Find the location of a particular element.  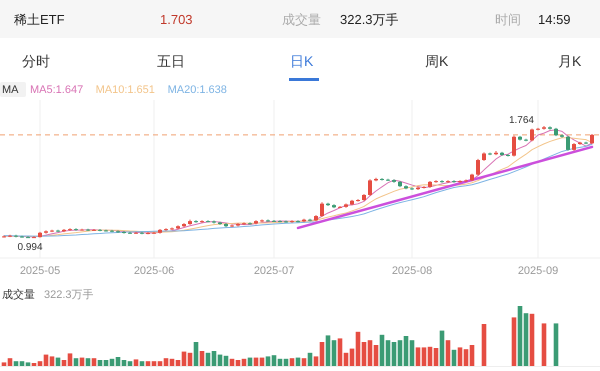

text: 时间 is located at coordinates (508, 19).